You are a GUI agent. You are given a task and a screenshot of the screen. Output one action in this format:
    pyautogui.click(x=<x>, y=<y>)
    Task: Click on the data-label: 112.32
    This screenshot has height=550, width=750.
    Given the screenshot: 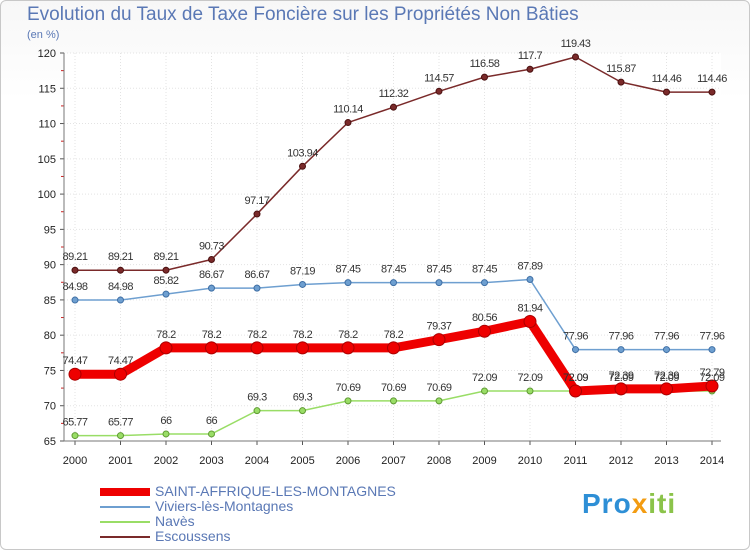 What is the action you would take?
    pyautogui.click(x=394, y=94)
    